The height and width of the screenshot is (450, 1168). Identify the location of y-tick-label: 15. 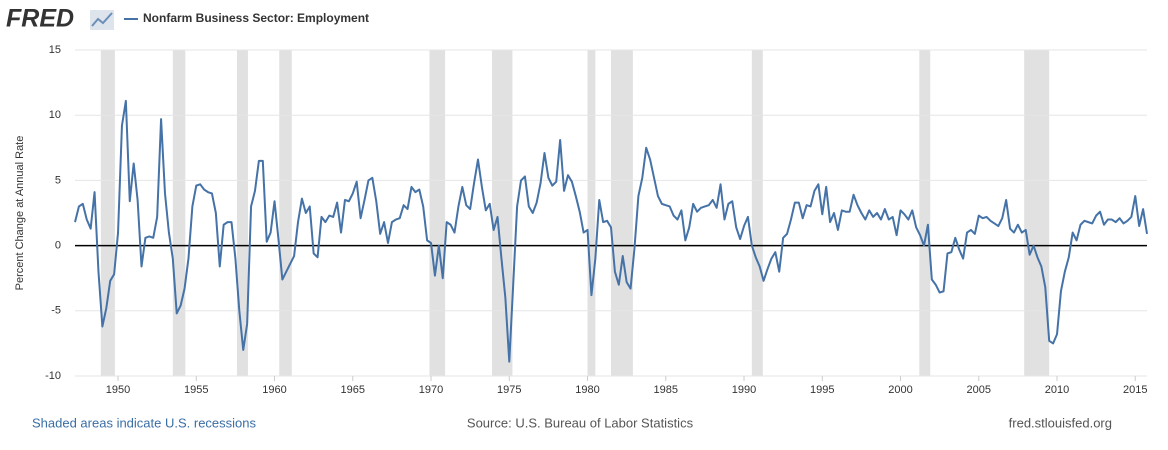
(55, 50).